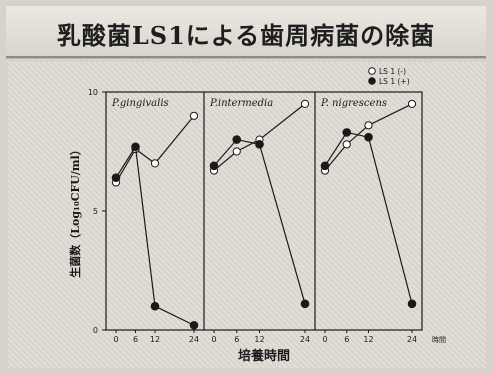 The height and width of the screenshot is (374, 494). I want to click on title-bar: 乳酸菌LS1による歯周病菌の除菌, so click(246, 32).